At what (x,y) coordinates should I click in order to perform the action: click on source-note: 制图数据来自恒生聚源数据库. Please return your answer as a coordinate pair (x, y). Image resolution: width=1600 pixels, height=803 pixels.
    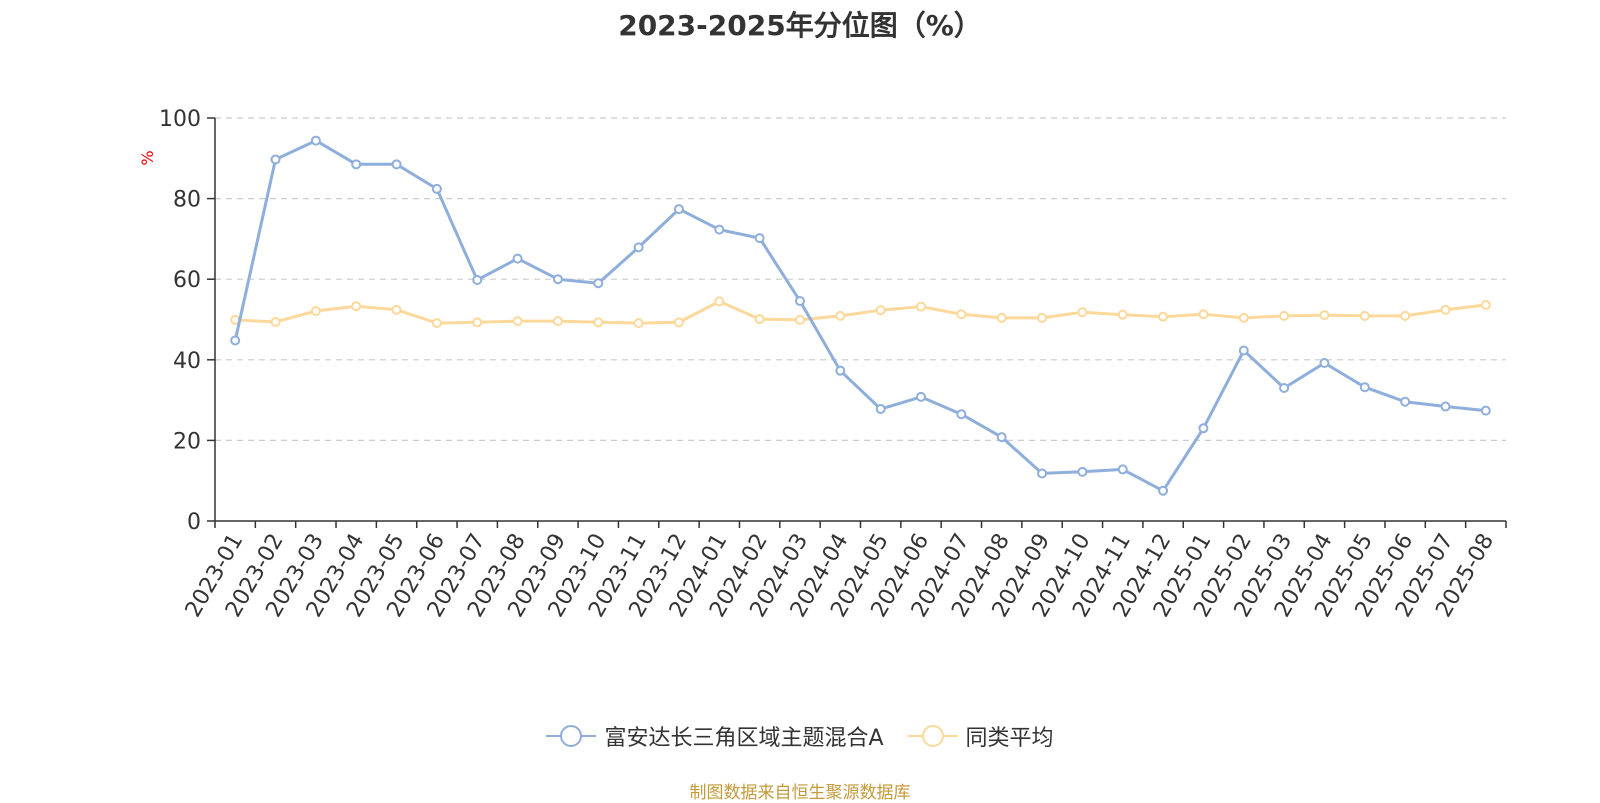
    Looking at the image, I should click on (800, 793).